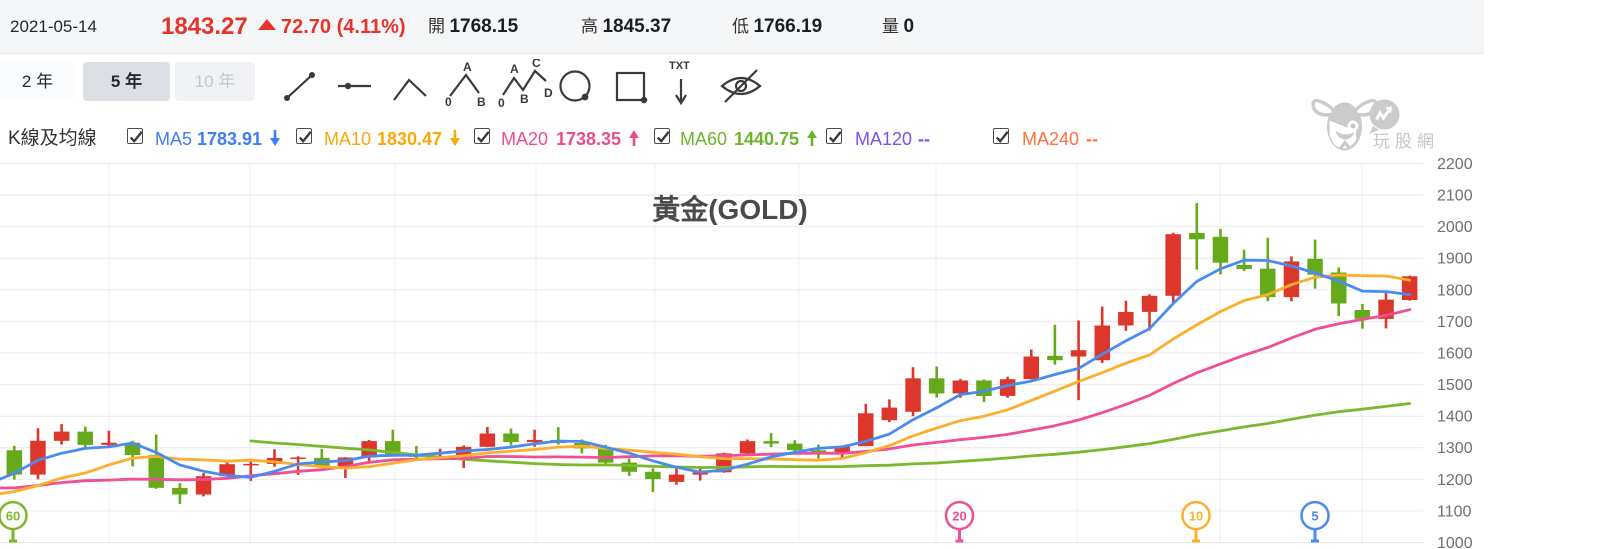 The image size is (1600, 549). Describe the element at coordinates (1455, 354) in the screenshot. I see `svg-text: 1600` at that location.